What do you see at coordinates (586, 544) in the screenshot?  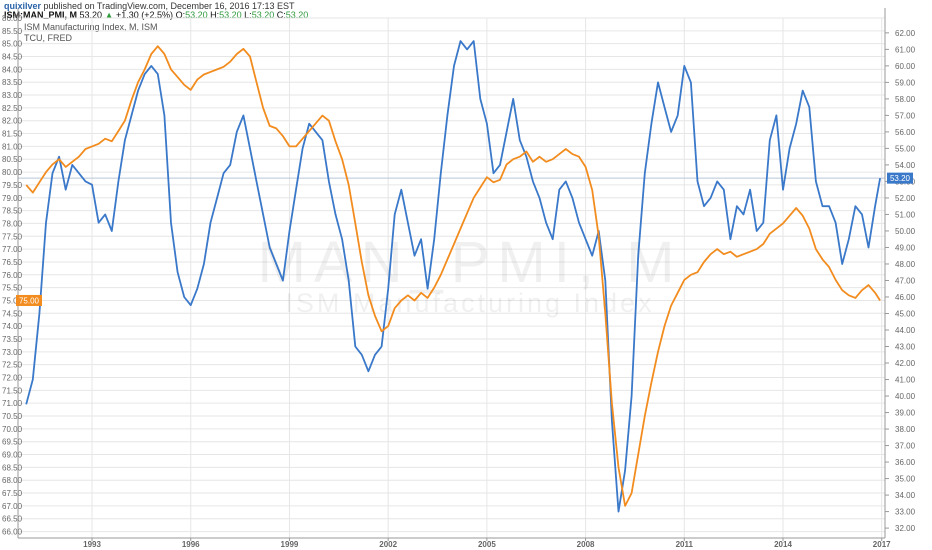 I see `x-tick-label: 2008` at bounding box center [586, 544].